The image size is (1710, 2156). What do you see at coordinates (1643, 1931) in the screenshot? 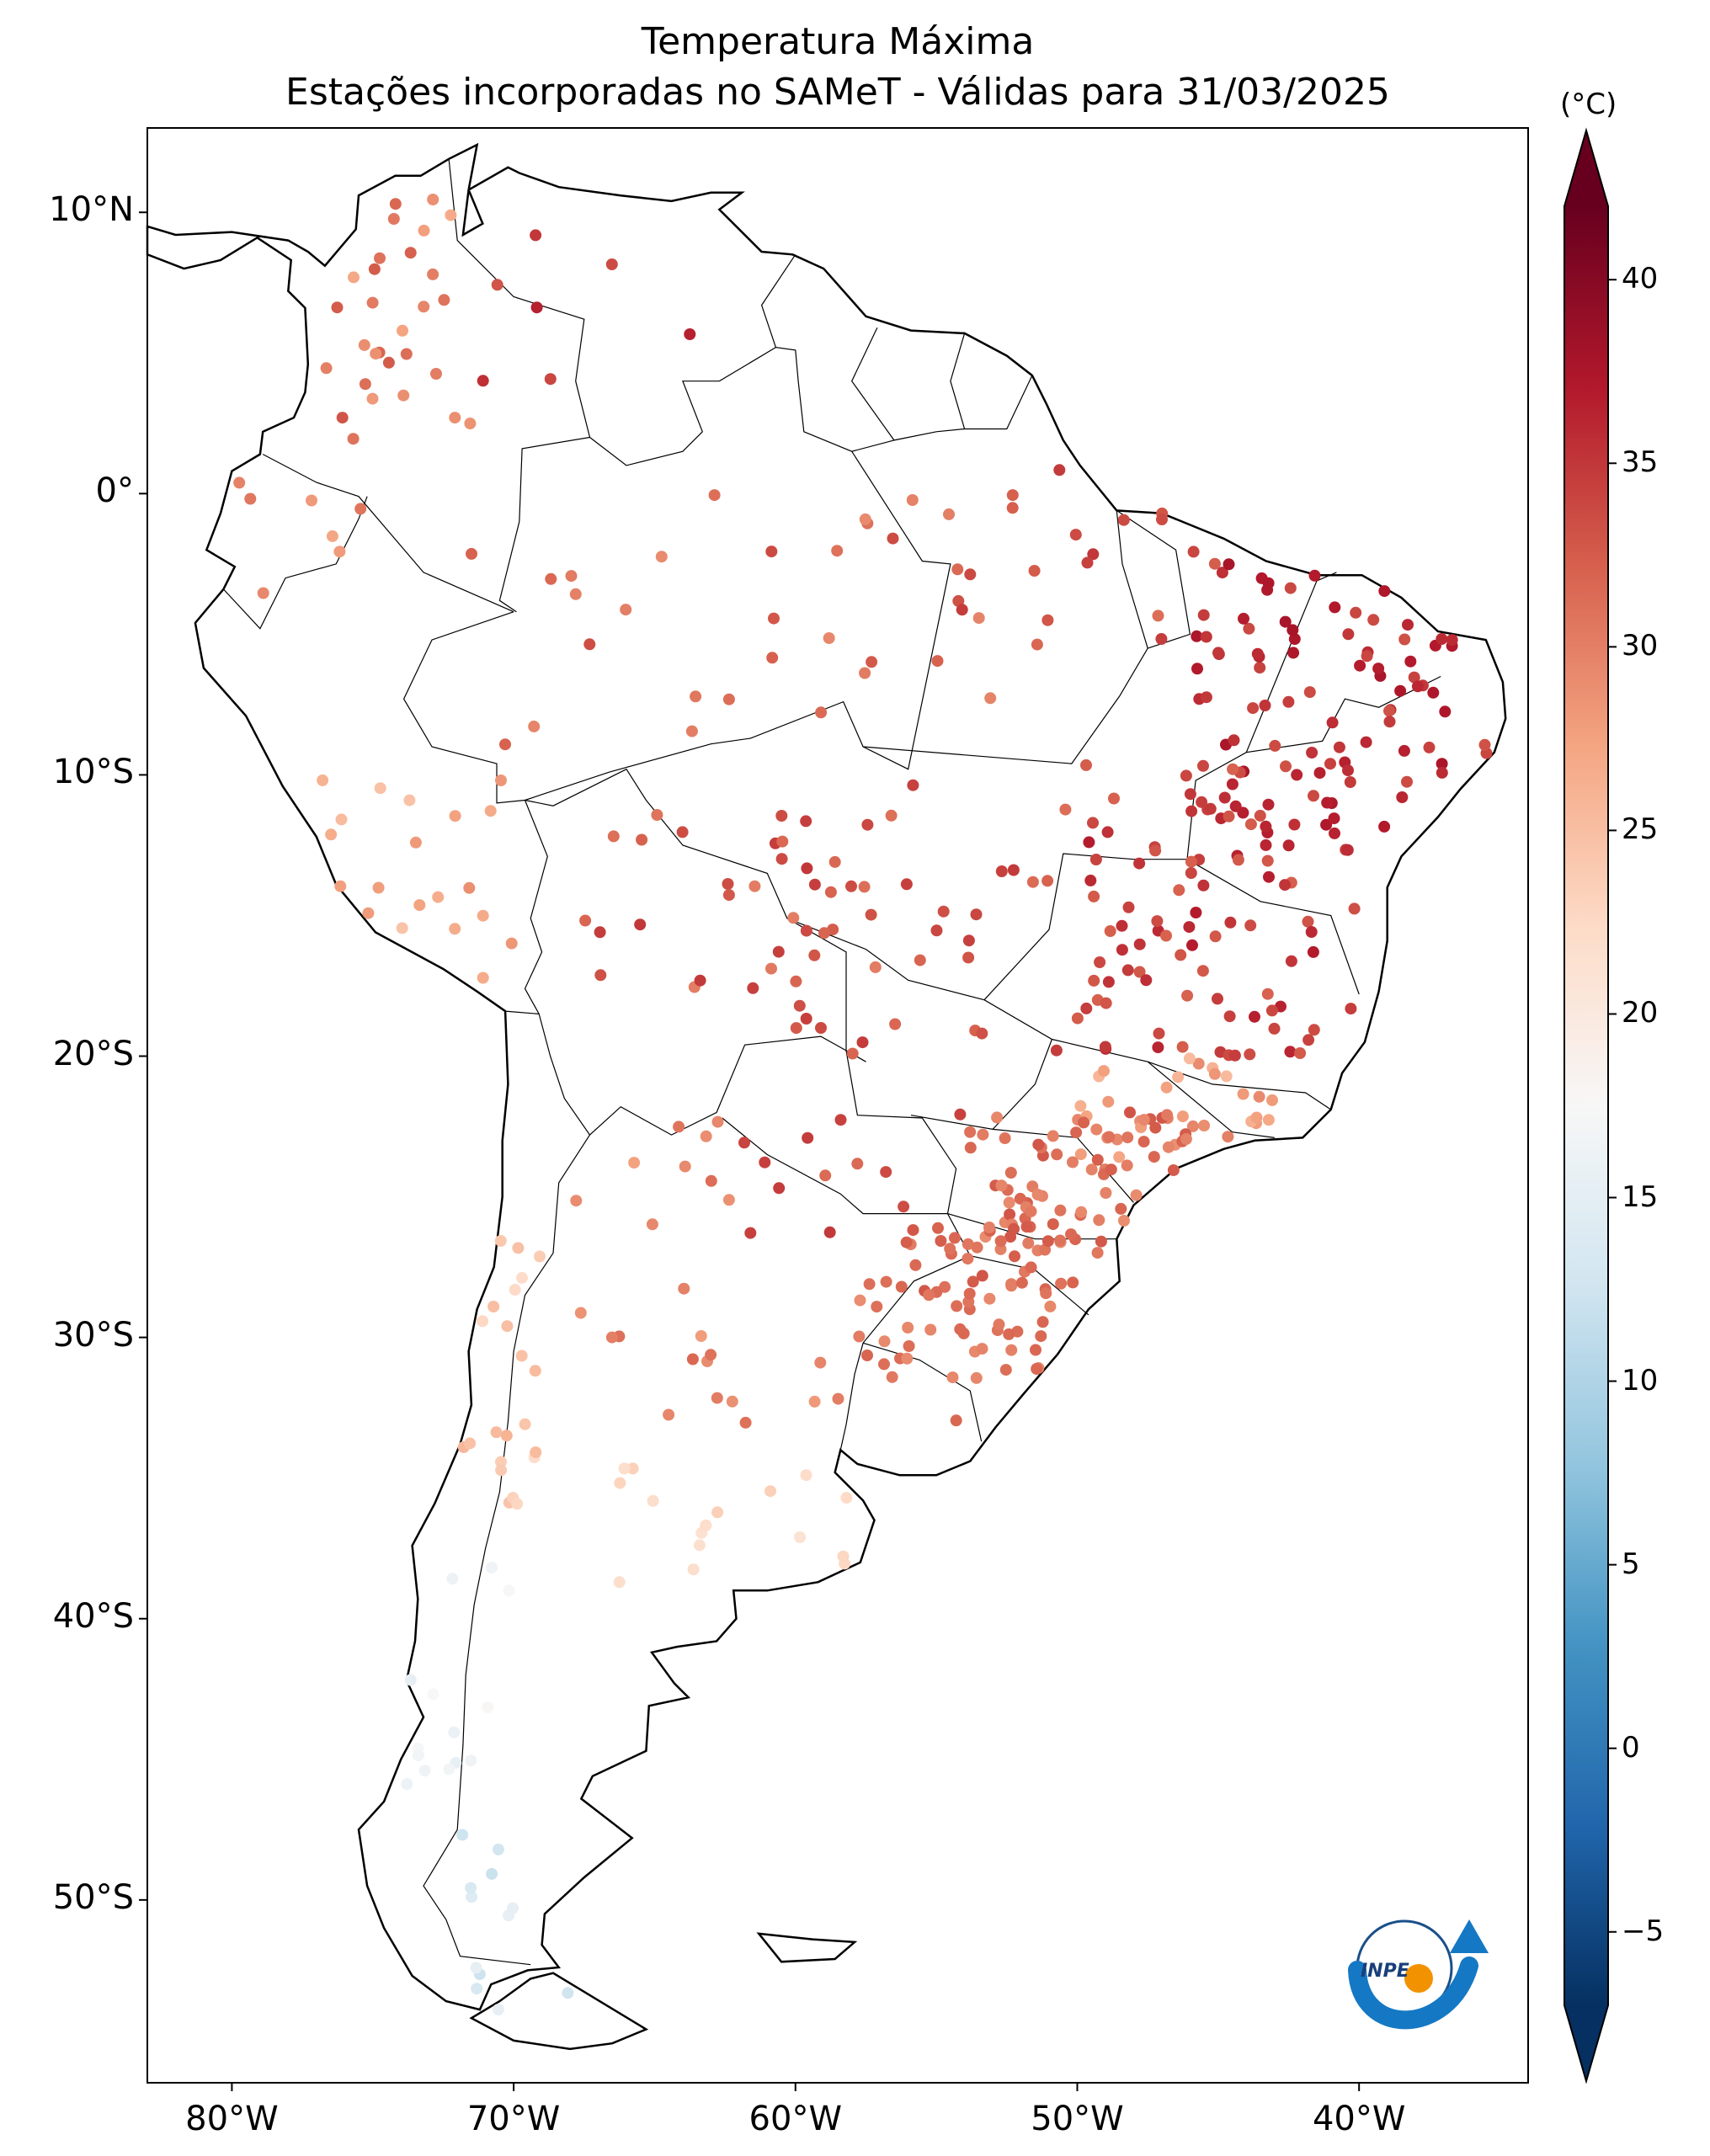
I see `colorbar-tick-label: −5` at bounding box center [1643, 1931].